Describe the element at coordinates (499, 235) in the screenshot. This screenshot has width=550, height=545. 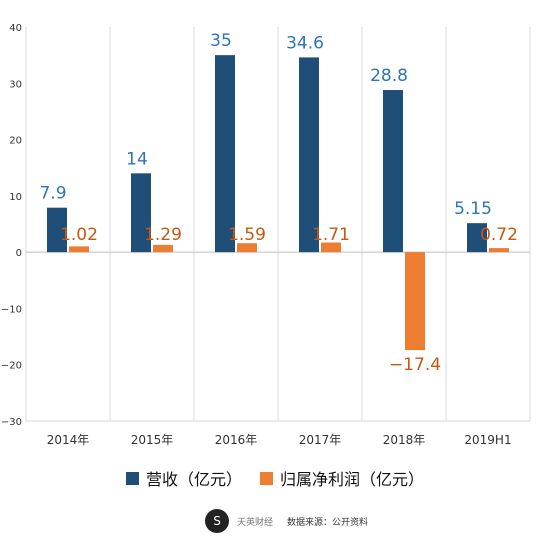
I see `data-label-net-profit: 0.72` at that location.